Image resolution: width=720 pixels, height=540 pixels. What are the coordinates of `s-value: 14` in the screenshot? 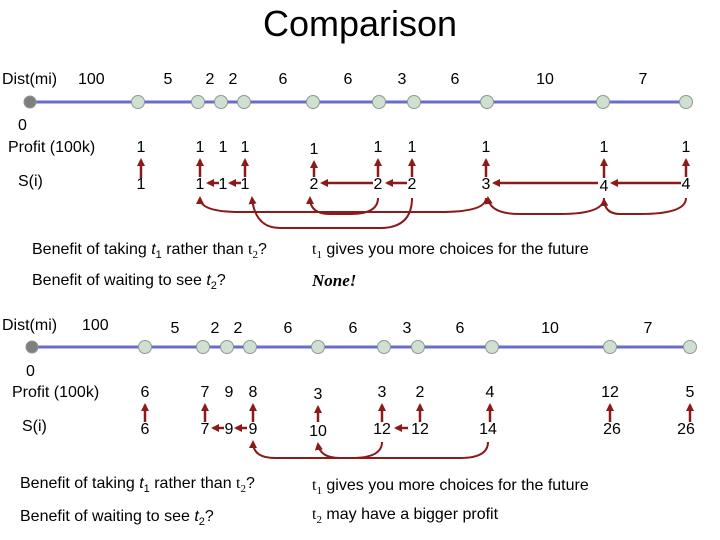 It's located at (488, 429).